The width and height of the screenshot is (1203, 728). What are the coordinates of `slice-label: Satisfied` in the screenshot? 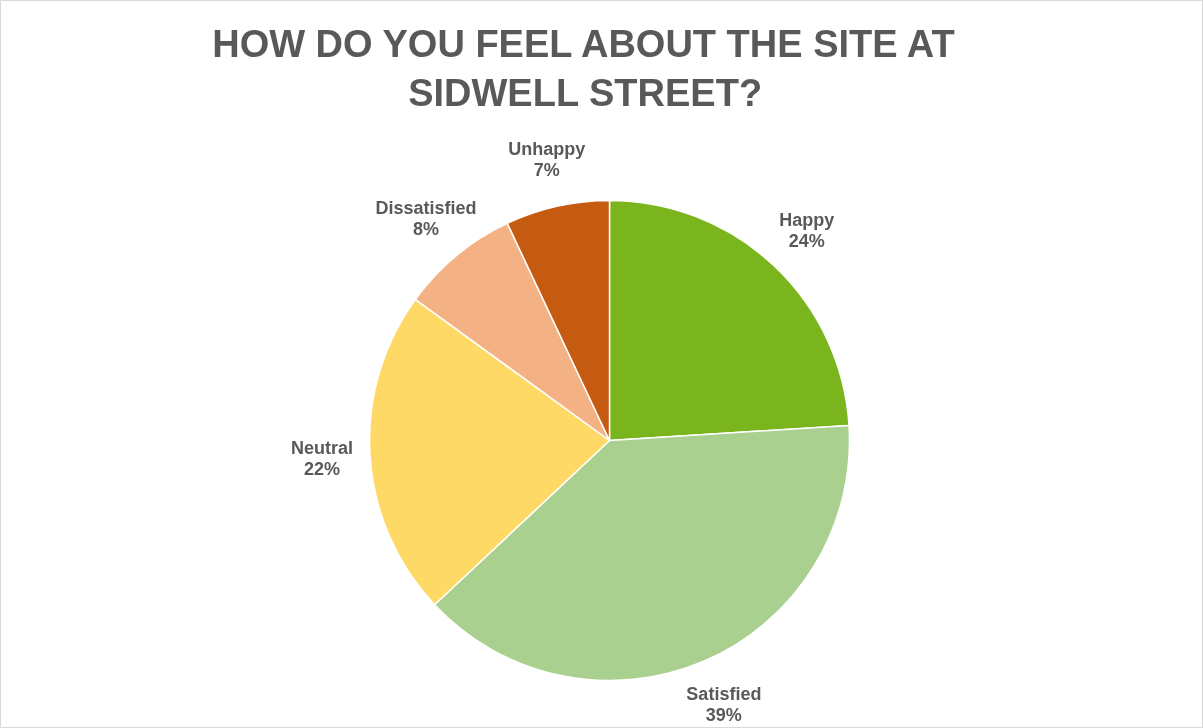 It's located at (724, 694).